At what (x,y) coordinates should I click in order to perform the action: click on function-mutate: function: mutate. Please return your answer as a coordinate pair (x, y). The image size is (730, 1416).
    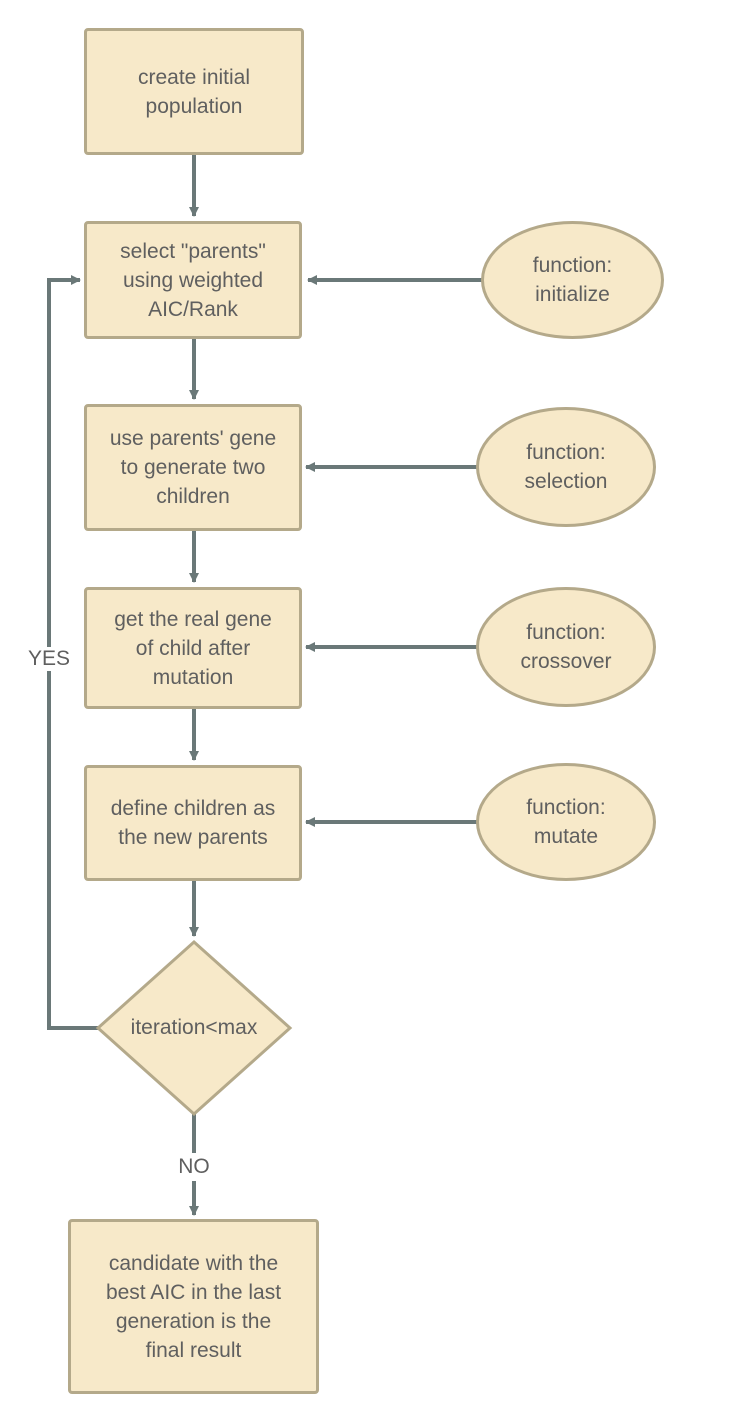
    Looking at the image, I should click on (566, 822).